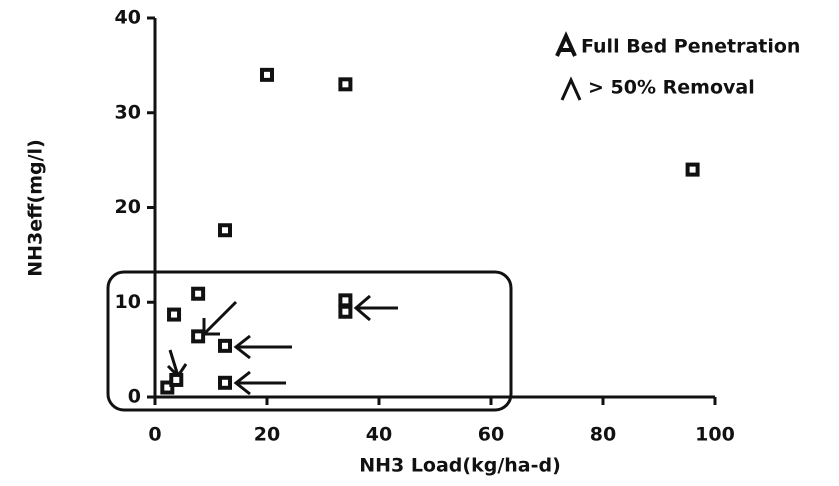 The image size is (839, 486). What do you see at coordinates (154, 435) in the screenshot?
I see `x-tick-label: 0` at bounding box center [154, 435].